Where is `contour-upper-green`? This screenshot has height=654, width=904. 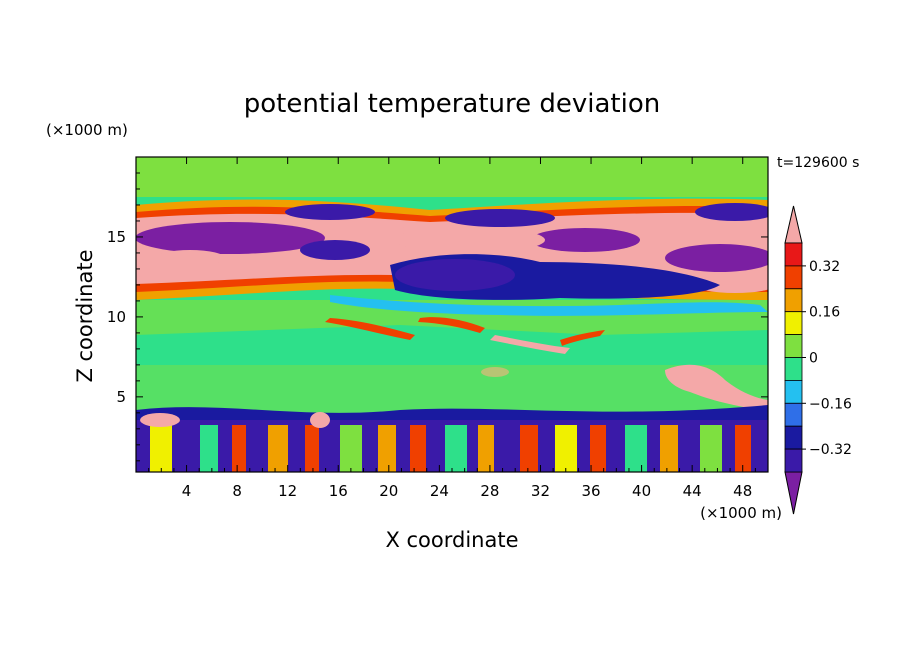 contour-upper-green is located at coordinates (452, 177).